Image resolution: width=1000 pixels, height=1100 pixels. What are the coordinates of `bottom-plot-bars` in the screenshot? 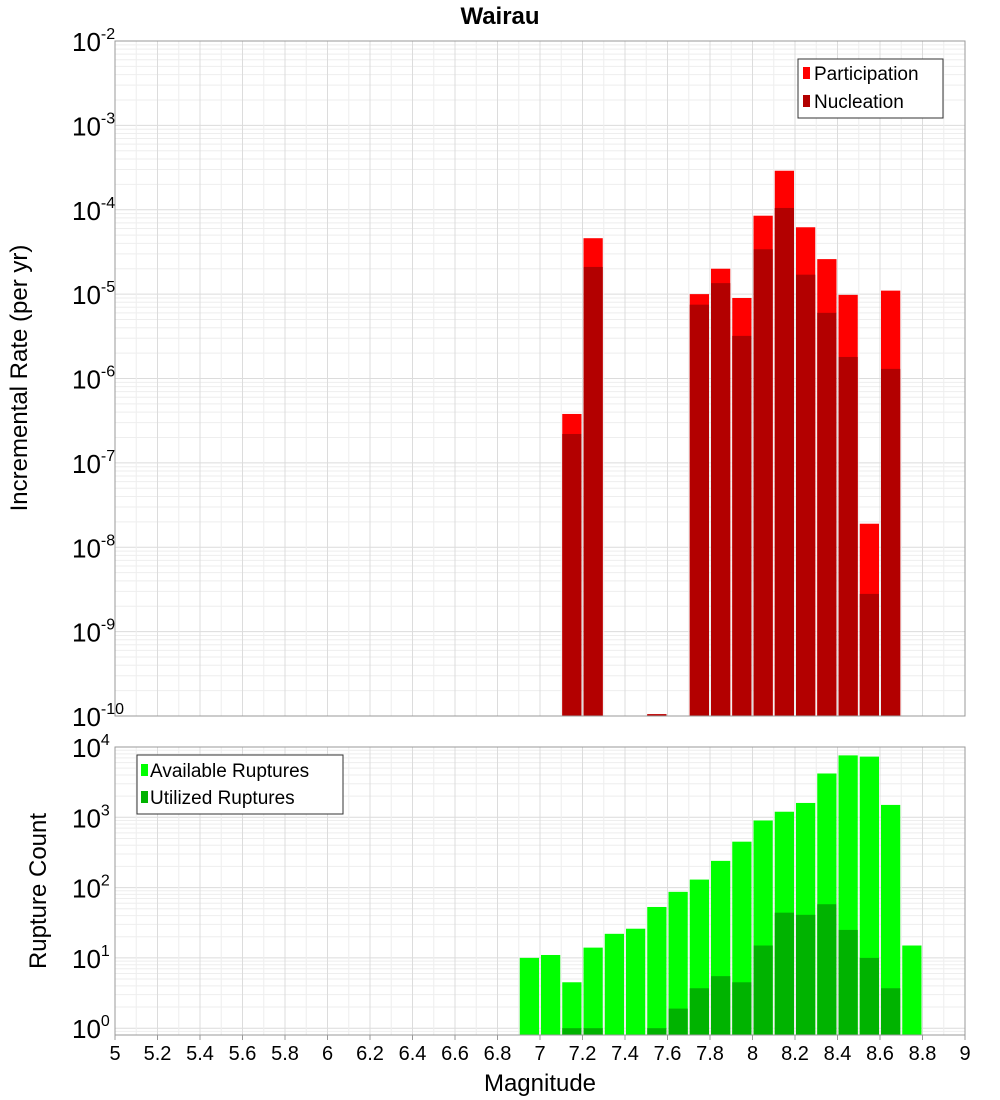 It's located at (720, 895).